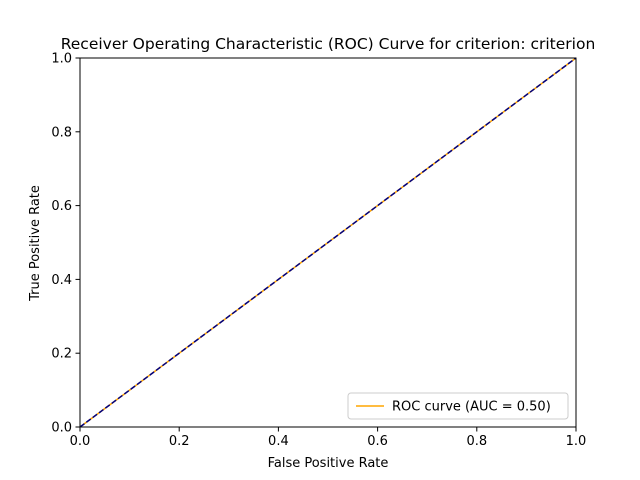 This screenshot has height=480, width=640. What do you see at coordinates (377, 441) in the screenshot?
I see `x-tick-label: 0.6` at bounding box center [377, 441].